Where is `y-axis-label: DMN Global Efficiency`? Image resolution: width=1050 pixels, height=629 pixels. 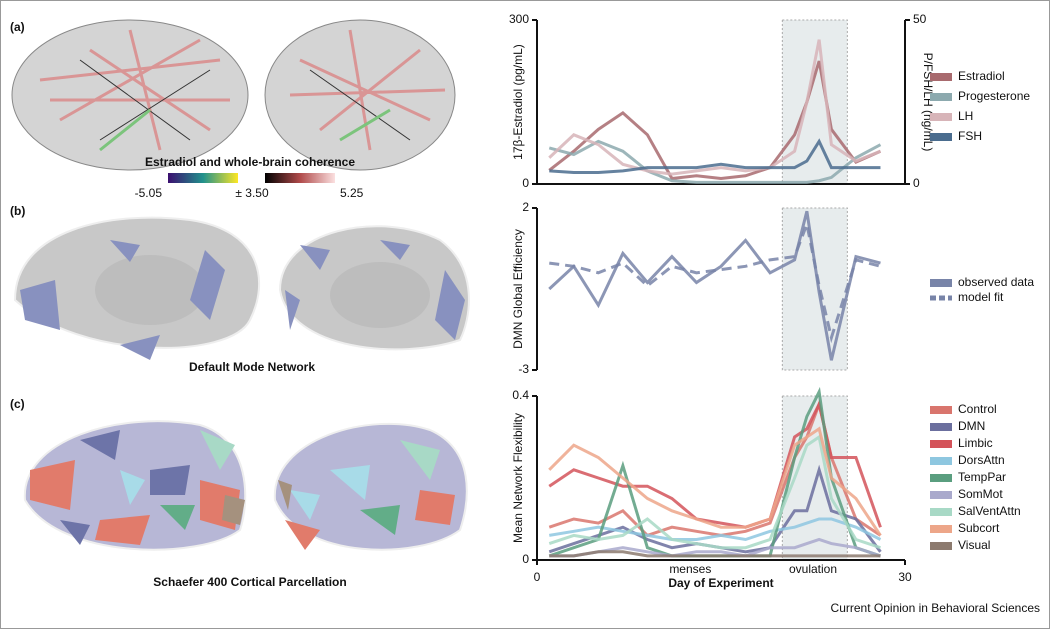 y-axis-label: DMN Global Efficiency is located at coordinates (518, 289).